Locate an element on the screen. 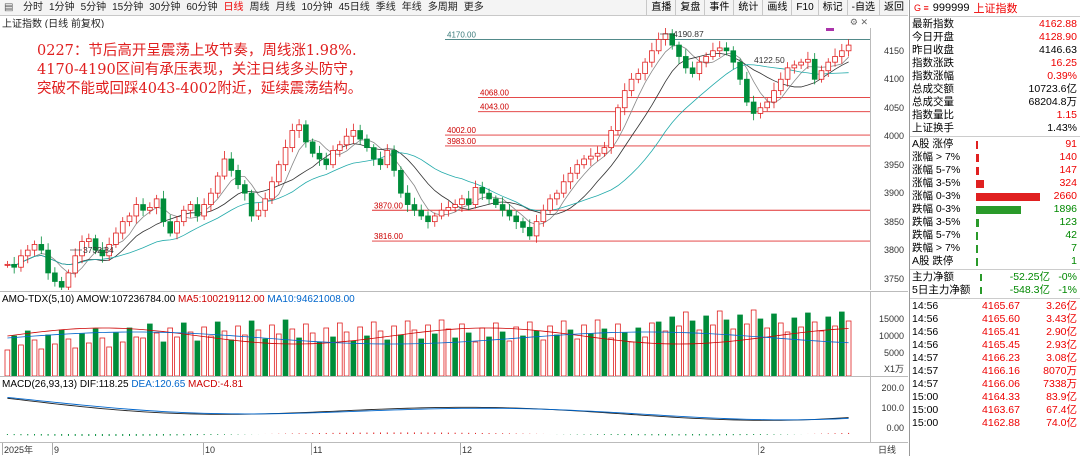 The height and width of the screenshot is (456, 1080). period-tab: 分时 is located at coordinates (33, 7).